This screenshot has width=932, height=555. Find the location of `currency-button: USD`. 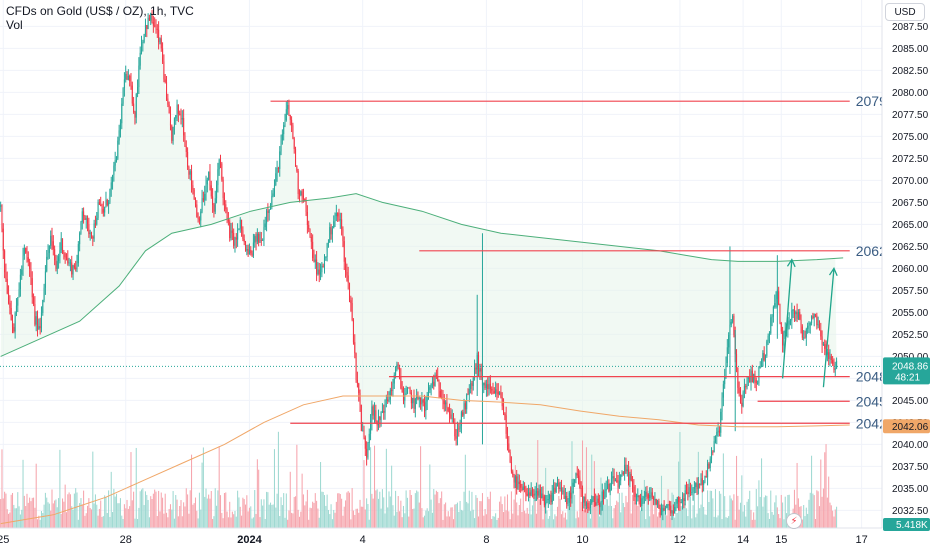

currency-button: USD is located at coordinates (905, 12).